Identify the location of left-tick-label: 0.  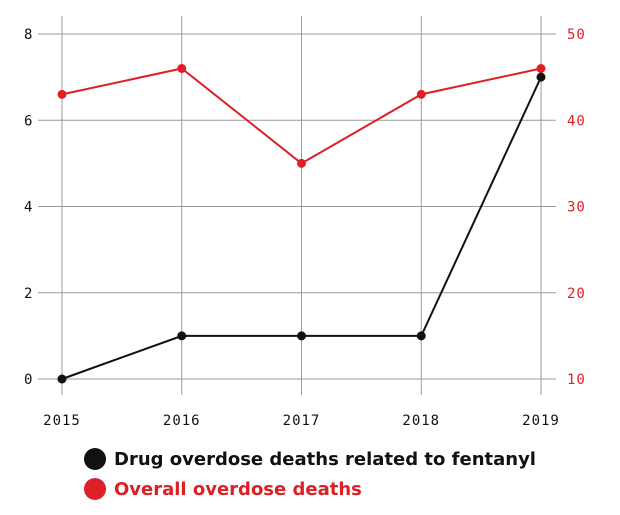
(28, 380).